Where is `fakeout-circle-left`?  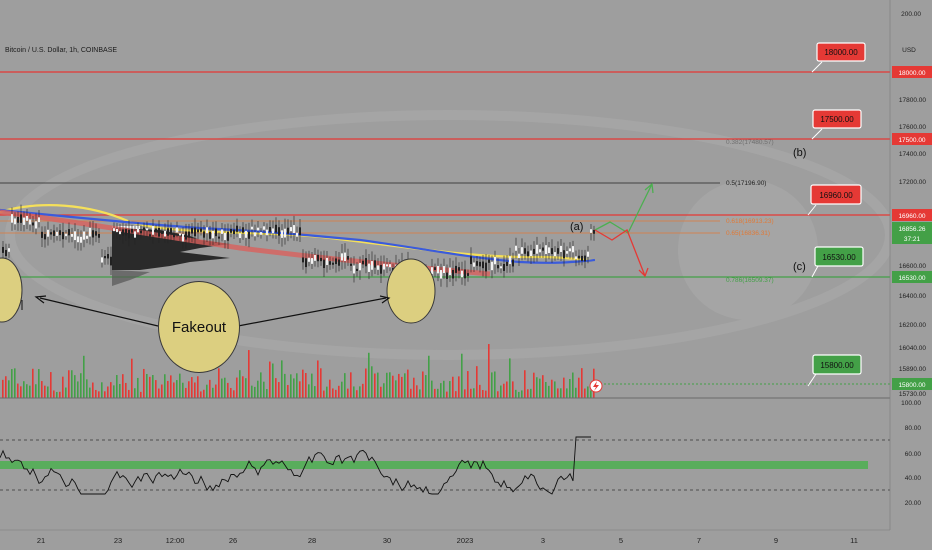
fakeout-circle-left is located at coordinates (11, 290).